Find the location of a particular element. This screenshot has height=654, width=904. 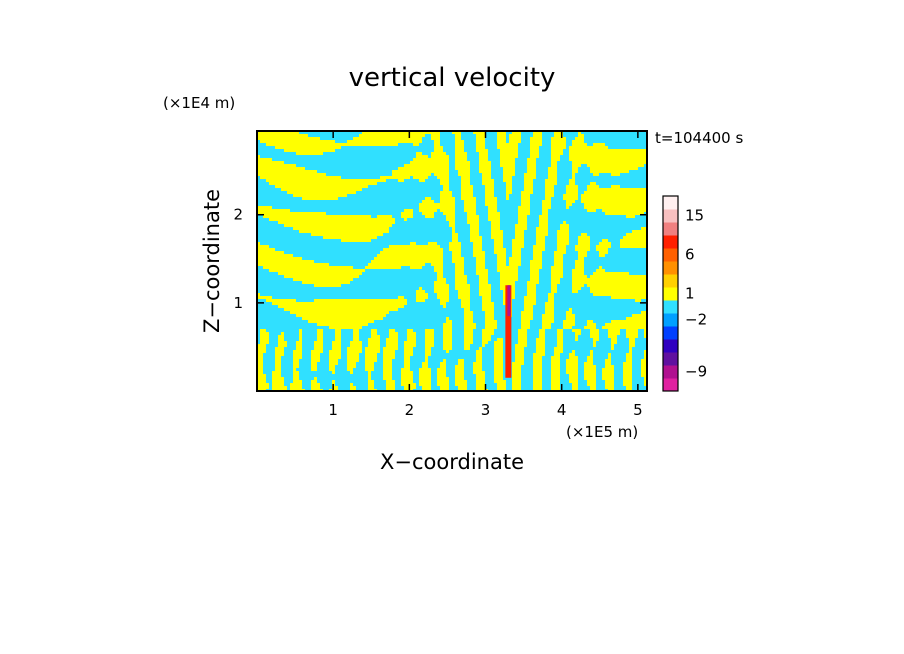

x-axis-title: X−coordinate is located at coordinates (452, 462).